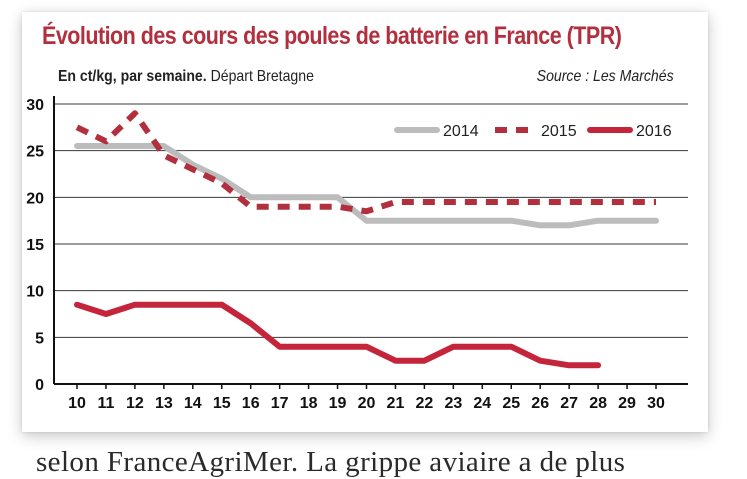  I want to click on series-line-2014, so click(366, 186).